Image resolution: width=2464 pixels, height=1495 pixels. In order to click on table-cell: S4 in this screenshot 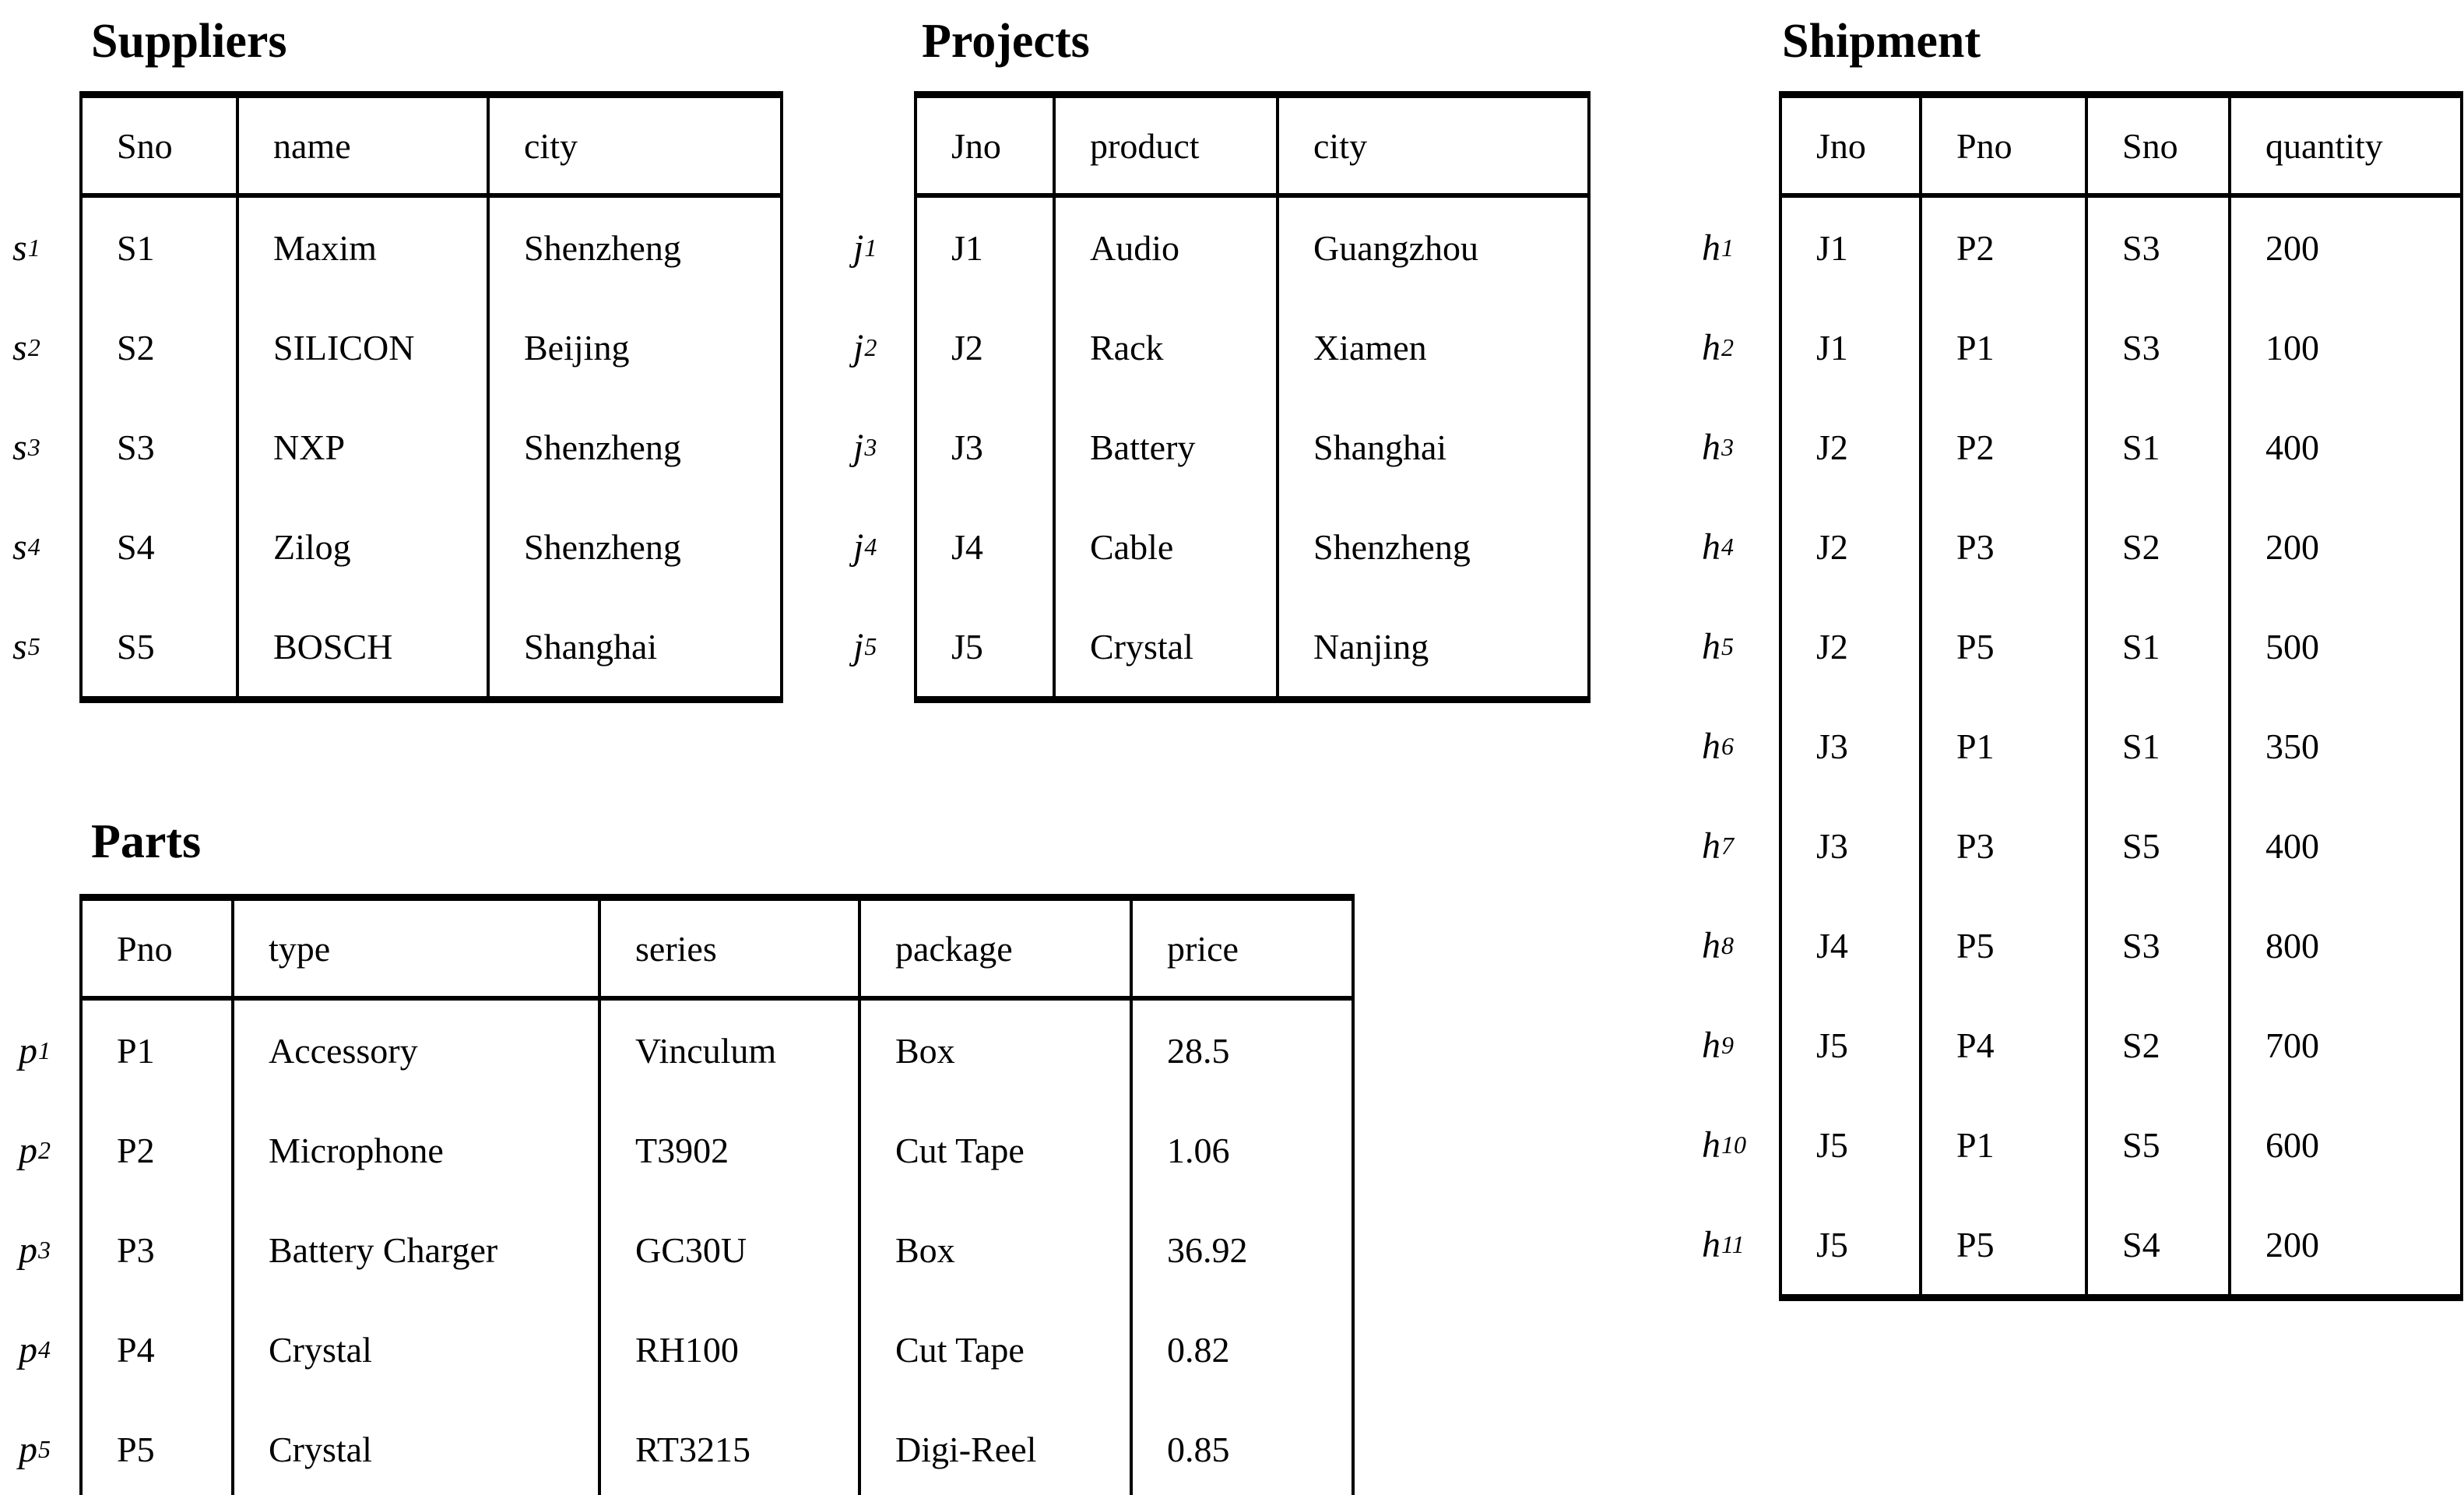, I will do `click(161, 546)`.